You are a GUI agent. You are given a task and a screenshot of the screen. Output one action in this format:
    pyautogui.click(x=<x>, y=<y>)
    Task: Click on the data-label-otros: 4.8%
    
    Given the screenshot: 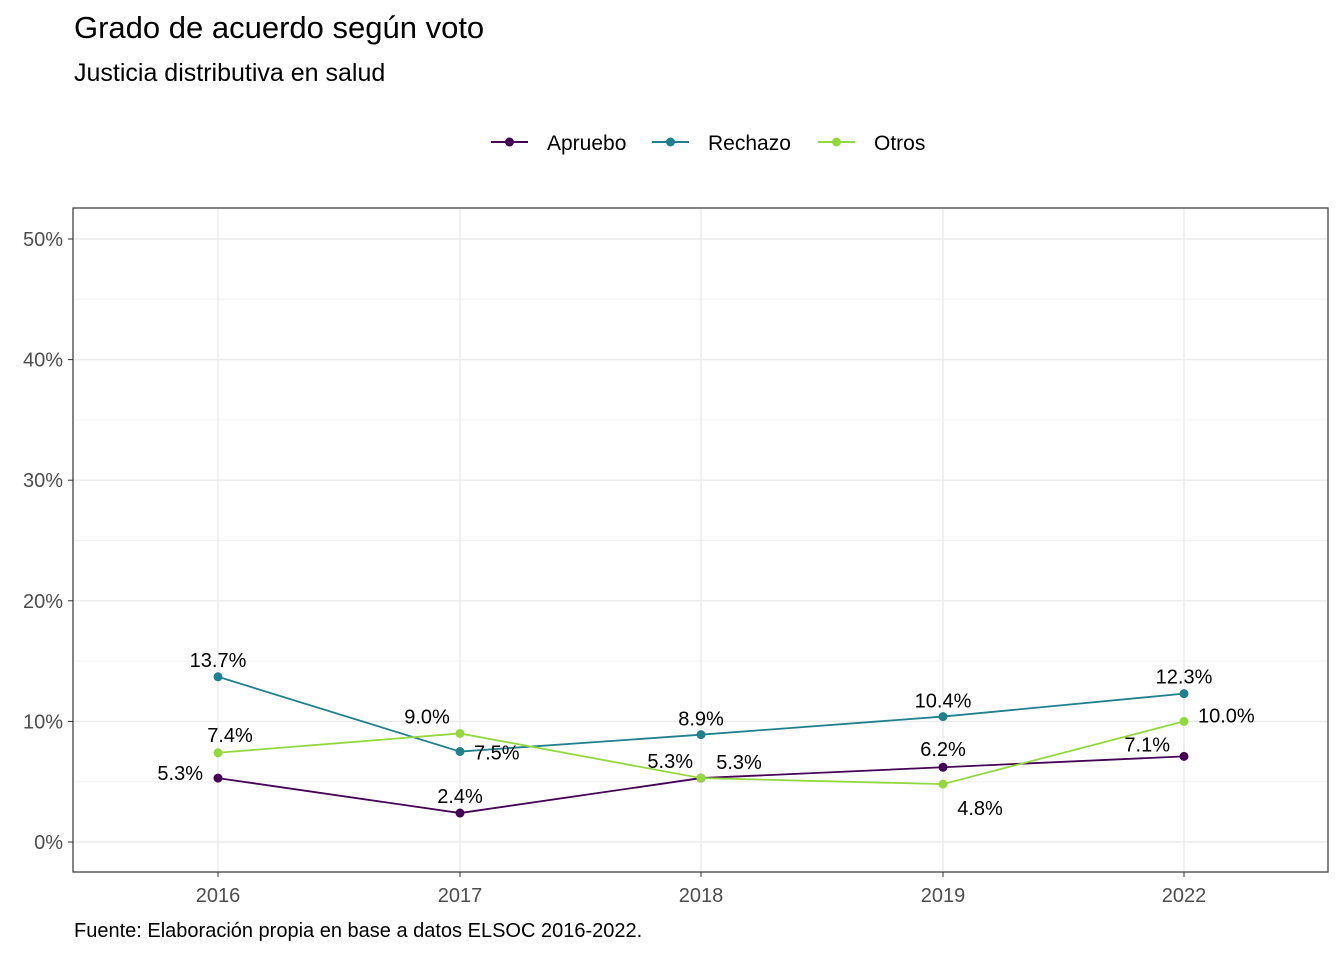 What is the action you would take?
    pyautogui.click(x=980, y=809)
    